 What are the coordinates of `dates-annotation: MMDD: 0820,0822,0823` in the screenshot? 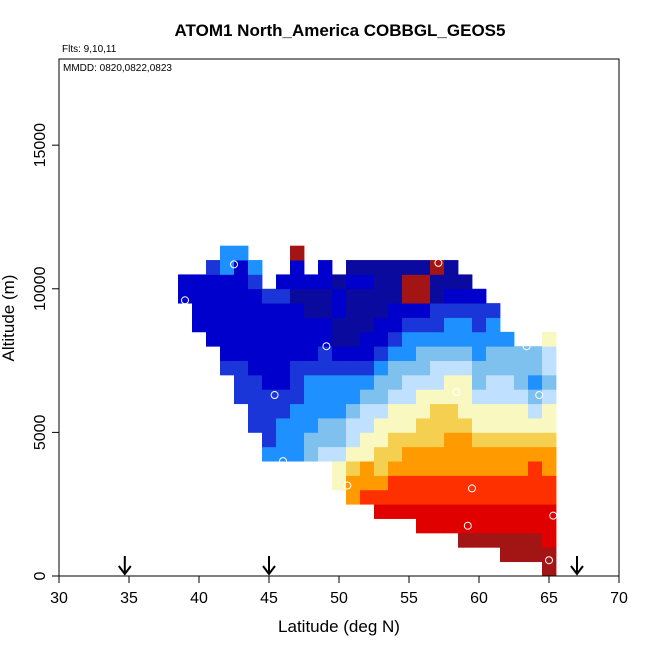 It's located at (117, 68).